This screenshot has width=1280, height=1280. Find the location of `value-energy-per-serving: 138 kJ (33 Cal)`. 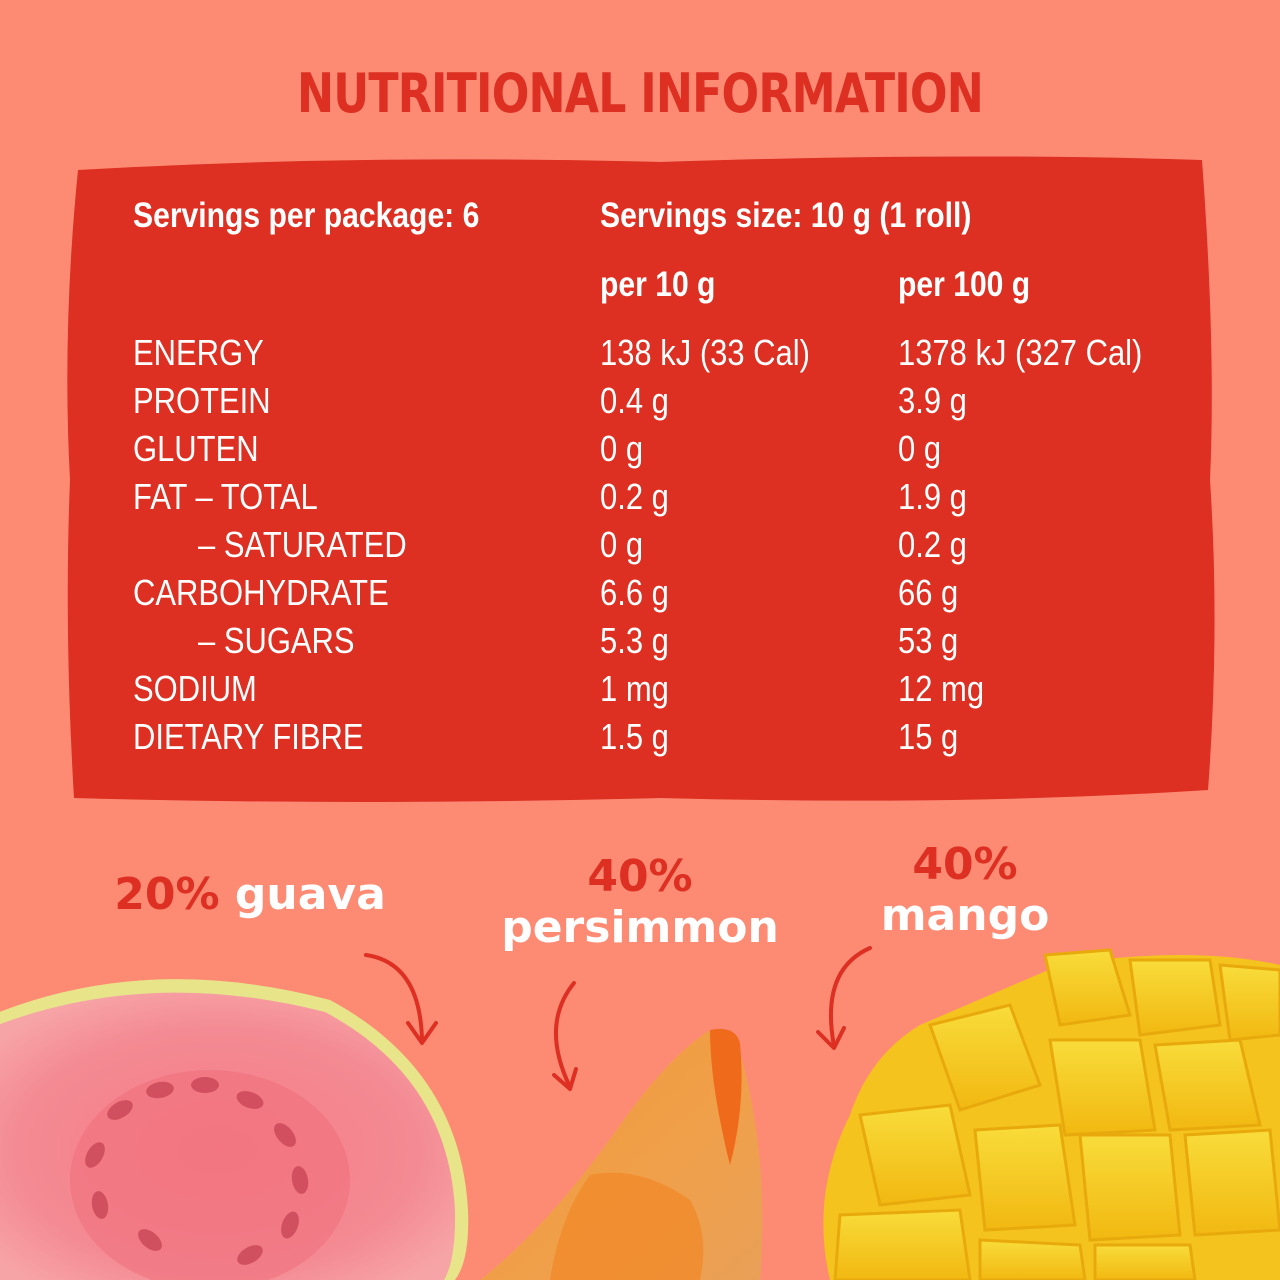

value-energy-per-serving: 138 kJ (33 Cal) is located at coordinates (705, 352).